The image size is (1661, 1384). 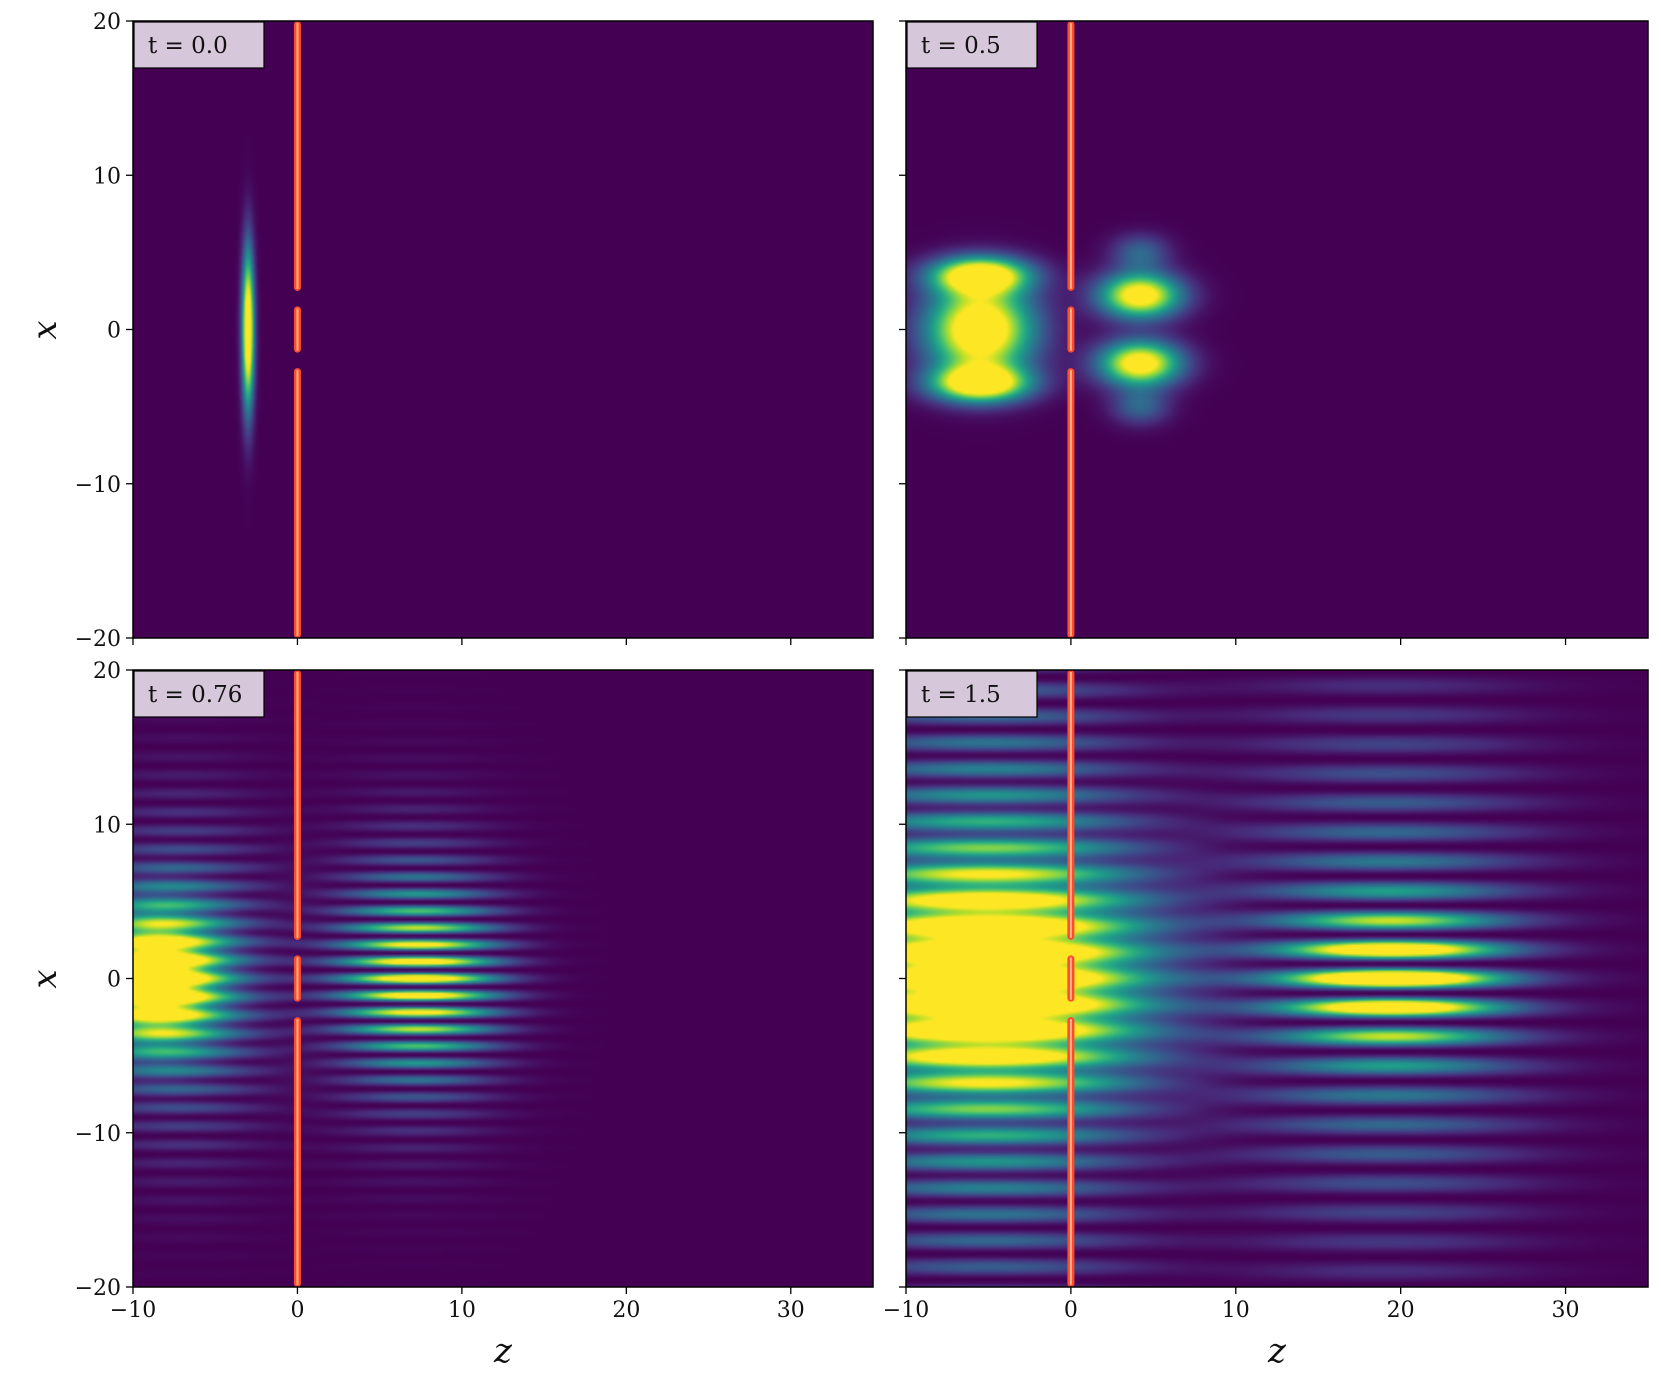 What do you see at coordinates (961, 695) in the screenshot?
I see `time-label-t3: t = 1.5` at bounding box center [961, 695].